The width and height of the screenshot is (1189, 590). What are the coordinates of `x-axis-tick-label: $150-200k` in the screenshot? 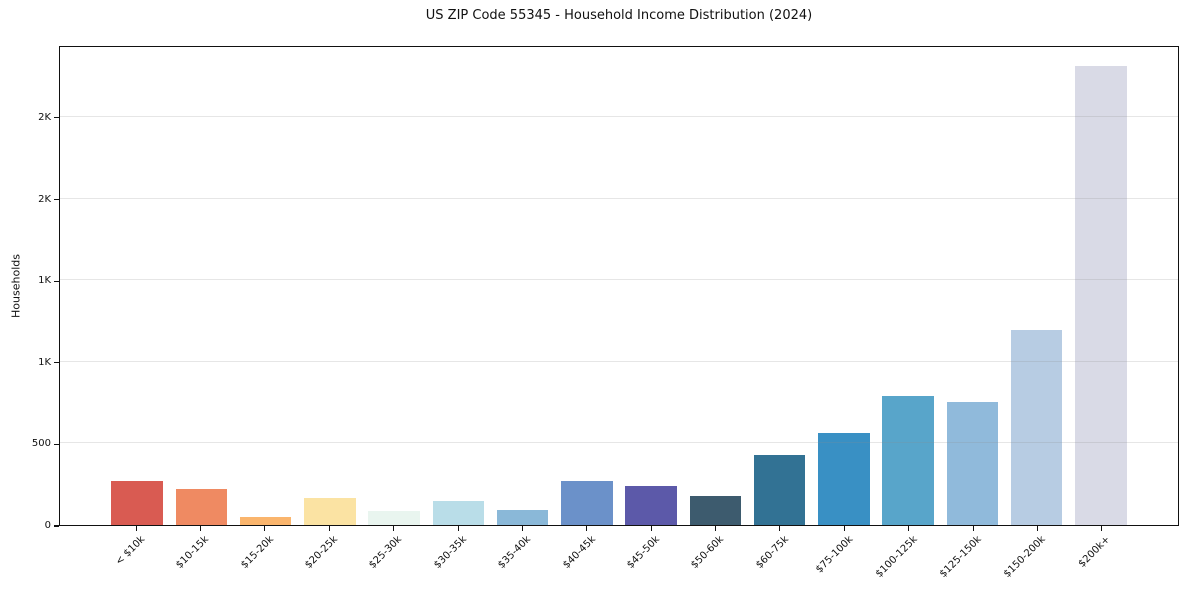 It's located at (1025, 557).